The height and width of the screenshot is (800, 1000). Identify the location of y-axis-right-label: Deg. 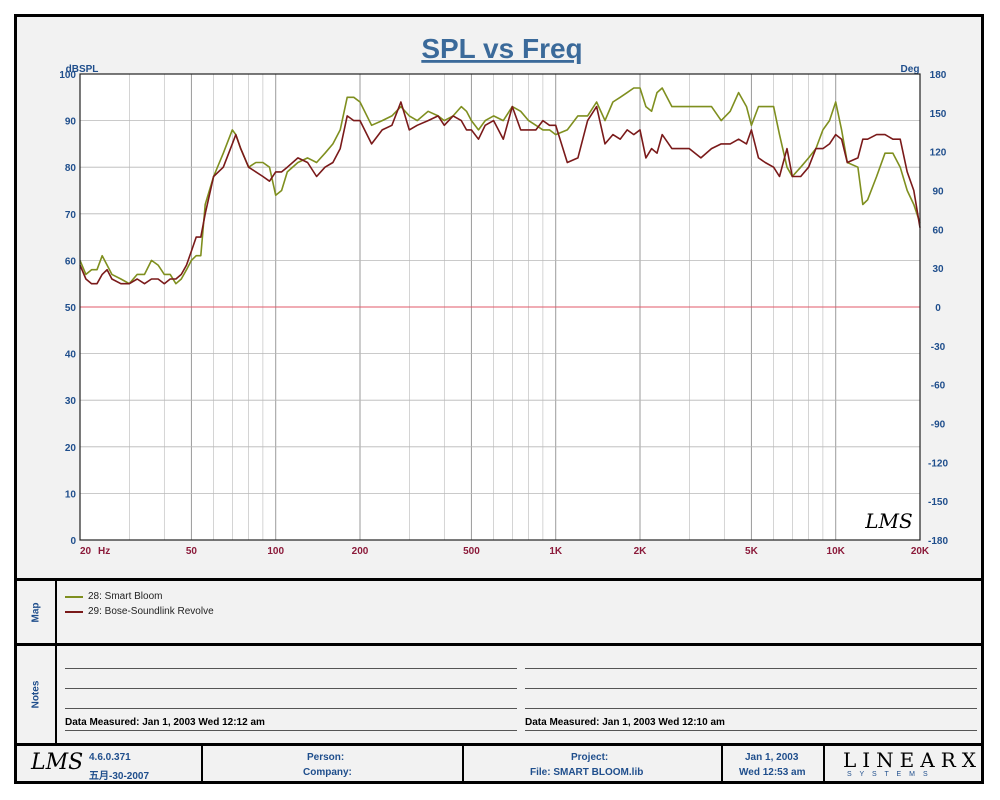
(910, 69).